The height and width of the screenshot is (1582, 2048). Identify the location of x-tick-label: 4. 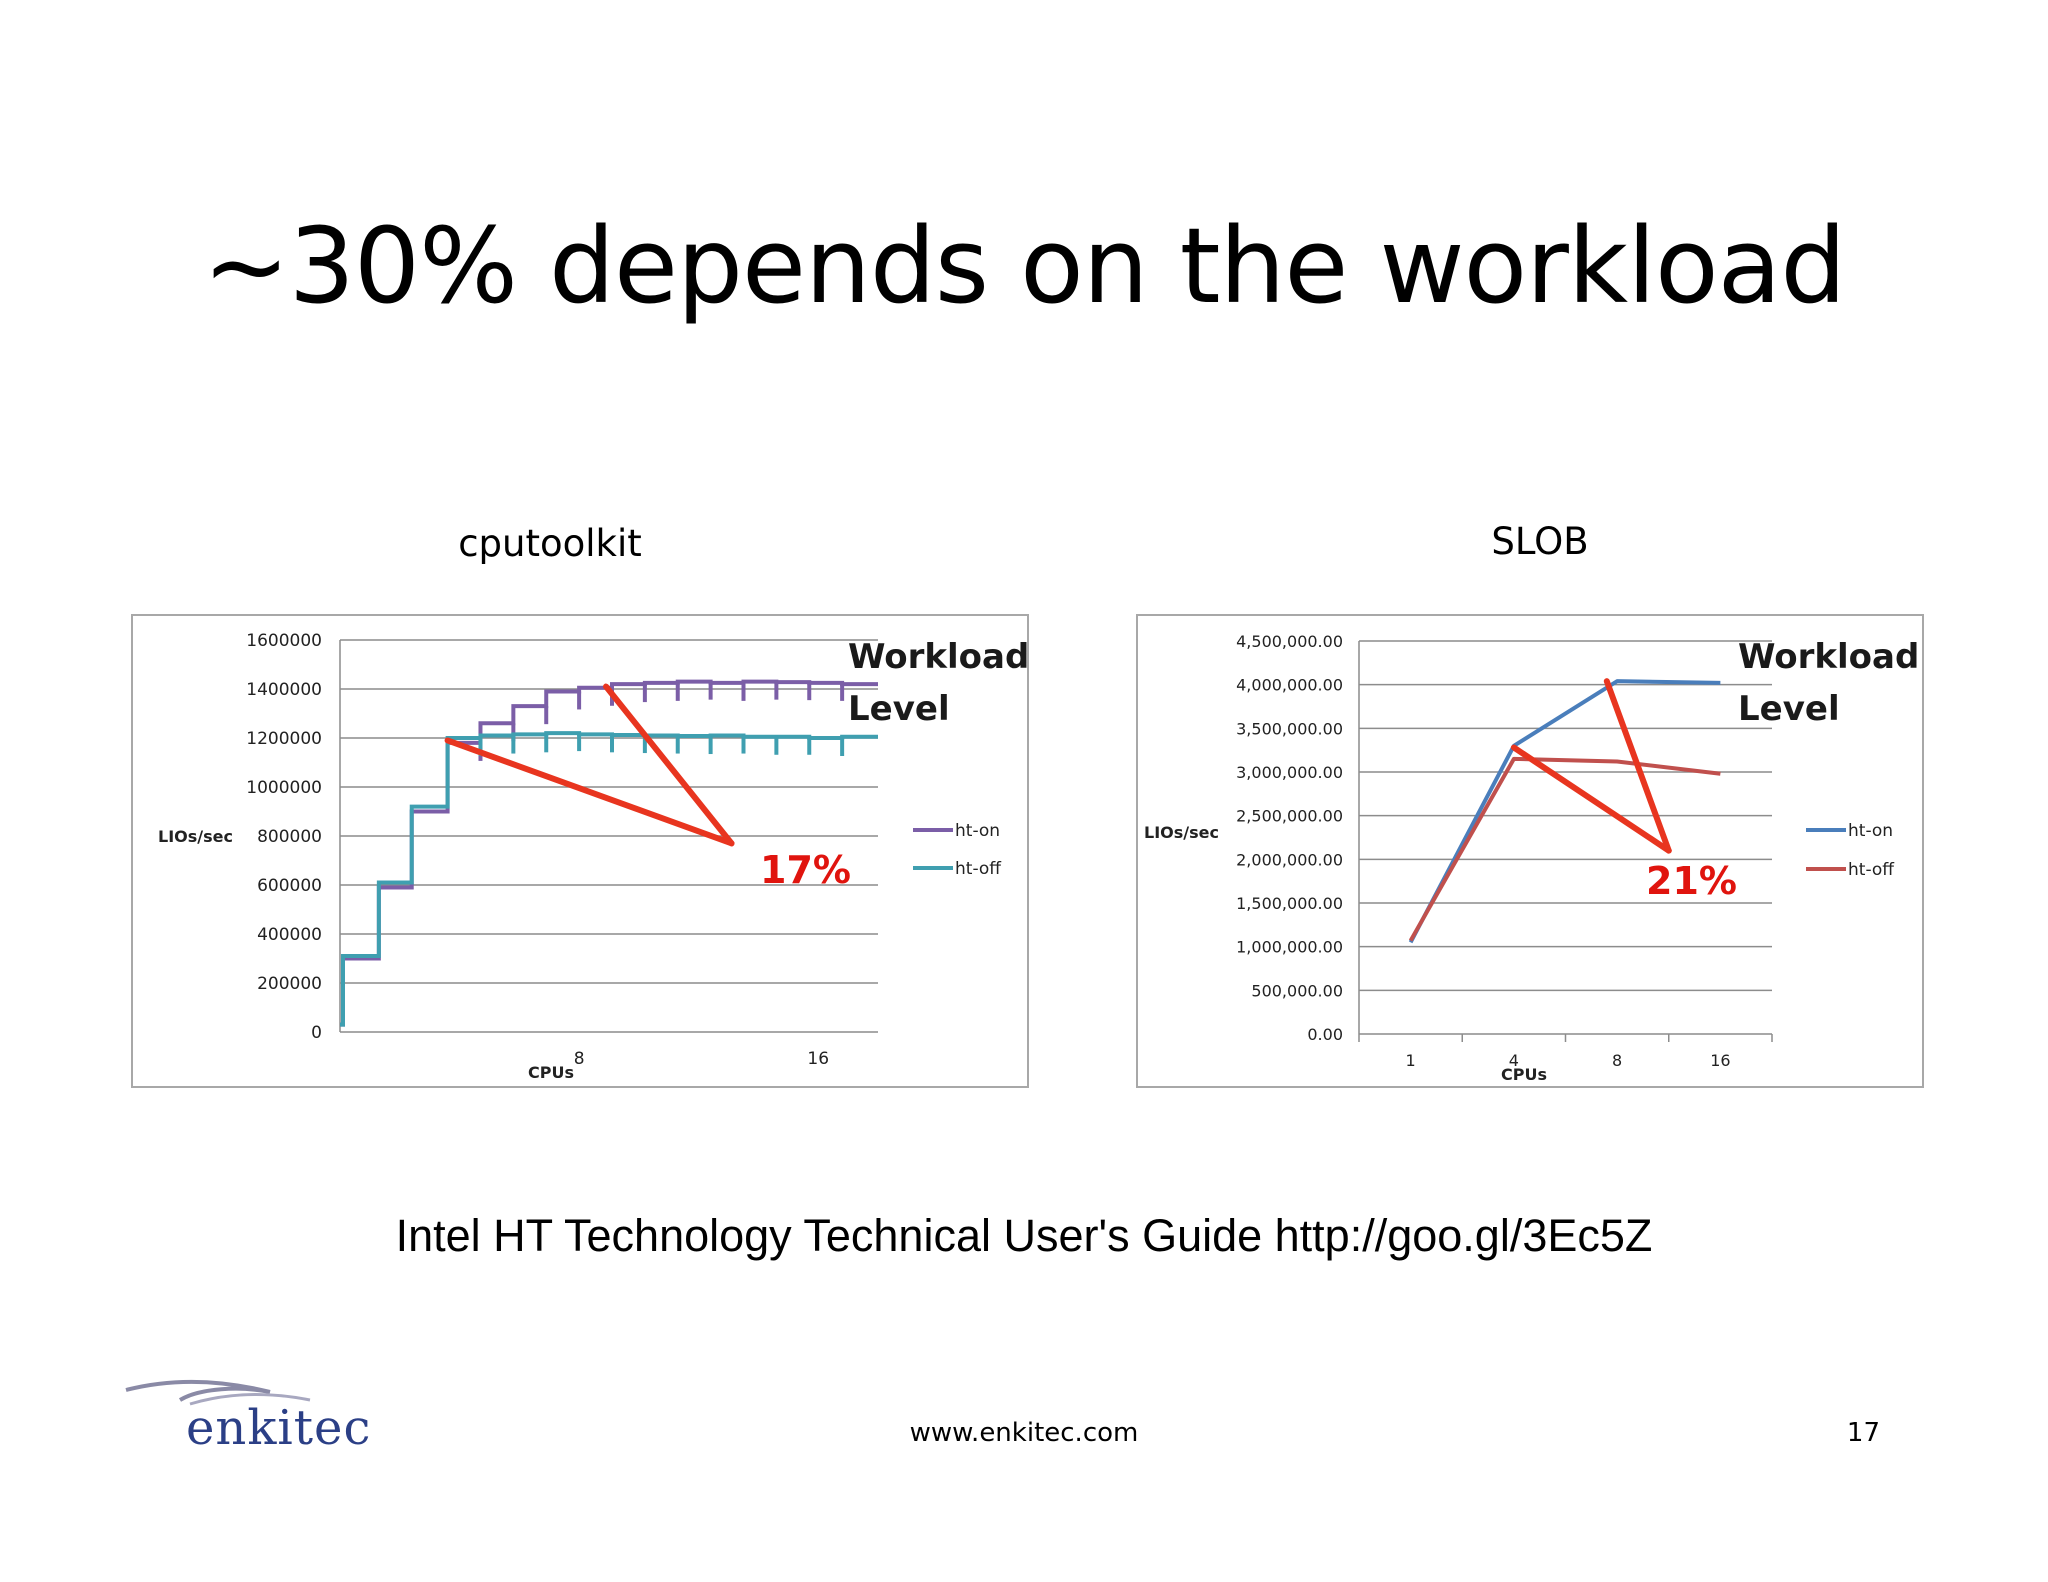
(1514, 1060).